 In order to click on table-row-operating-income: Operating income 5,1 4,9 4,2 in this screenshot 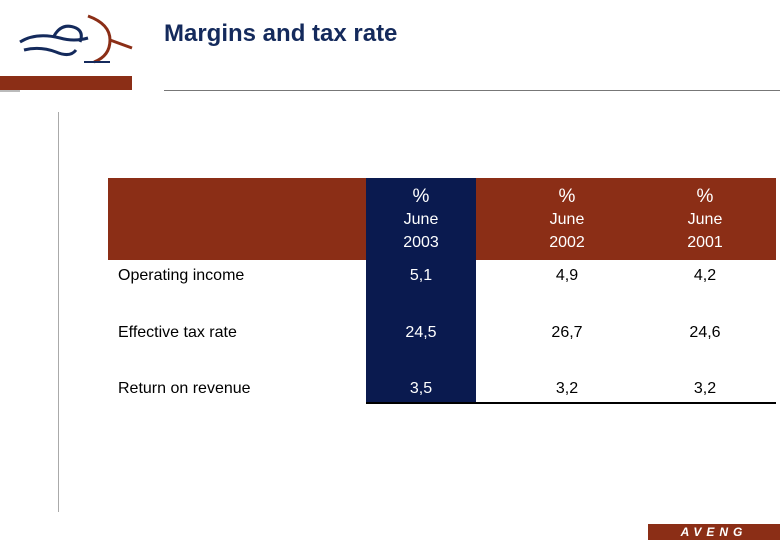, I will do `click(442, 276)`.